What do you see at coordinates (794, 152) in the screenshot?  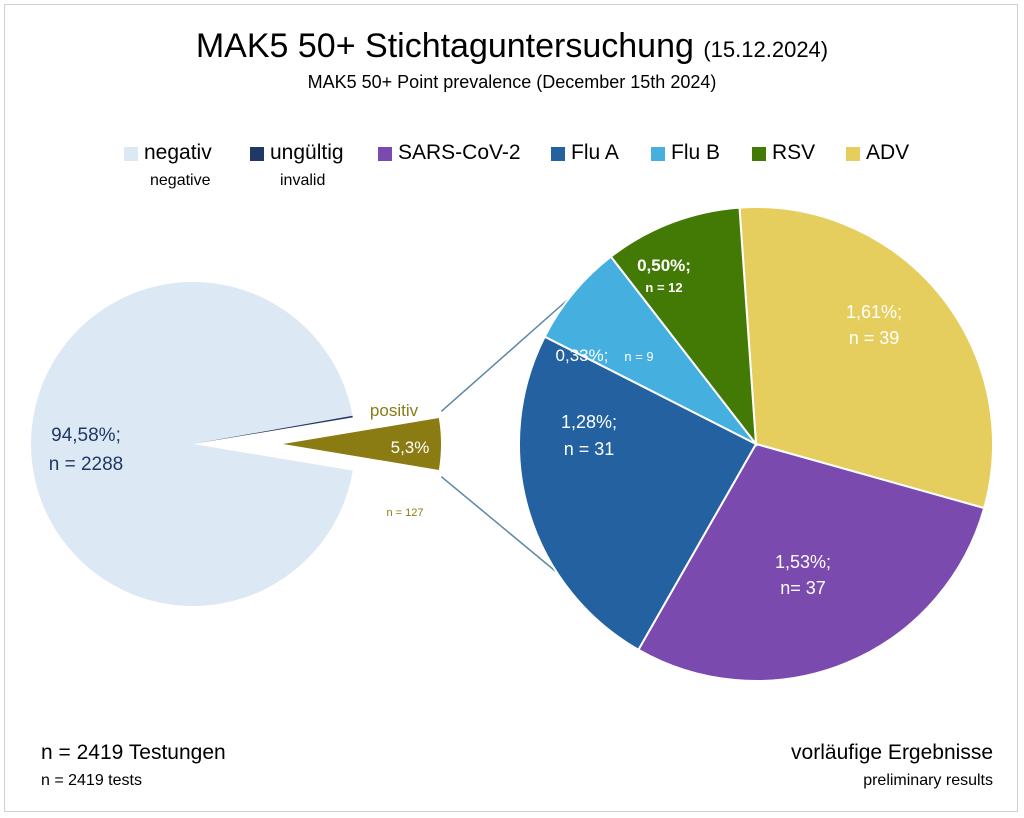 I see `legend-label-rsv: RSV` at bounding box center [794, 152].